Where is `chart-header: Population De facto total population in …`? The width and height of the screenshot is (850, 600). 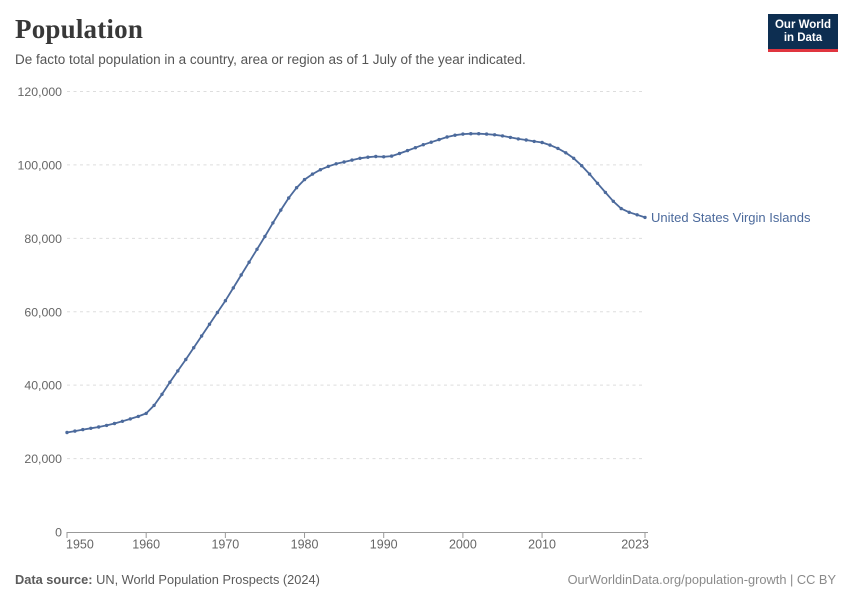
chart-header: Population De facto total population in … is located at coordinates (425, 33).